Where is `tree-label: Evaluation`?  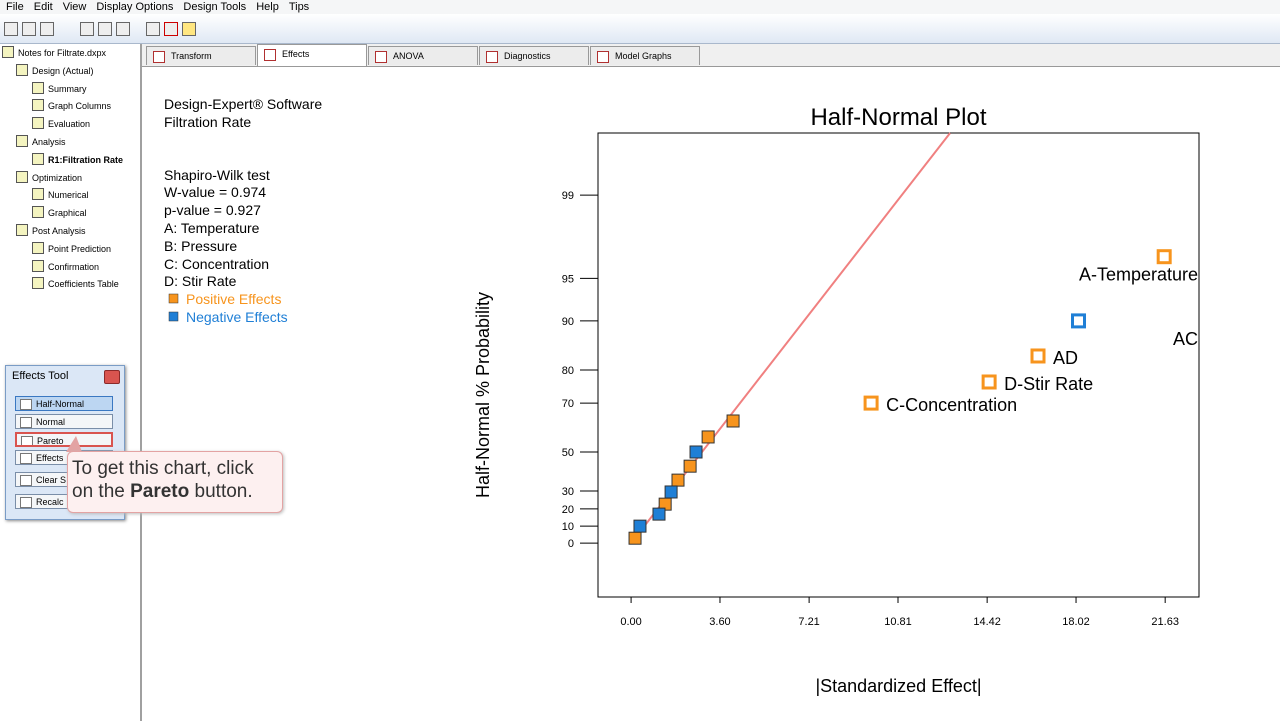
tree-label: Evaluation is located at coordinates (69, 124).